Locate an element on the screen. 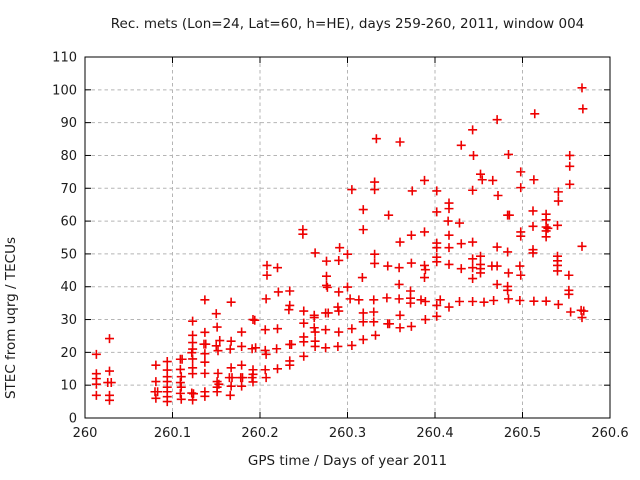 The height and width of the screenshot is (480, 640). x-tick-label: 260.5 is located at coordinates (522, 433).